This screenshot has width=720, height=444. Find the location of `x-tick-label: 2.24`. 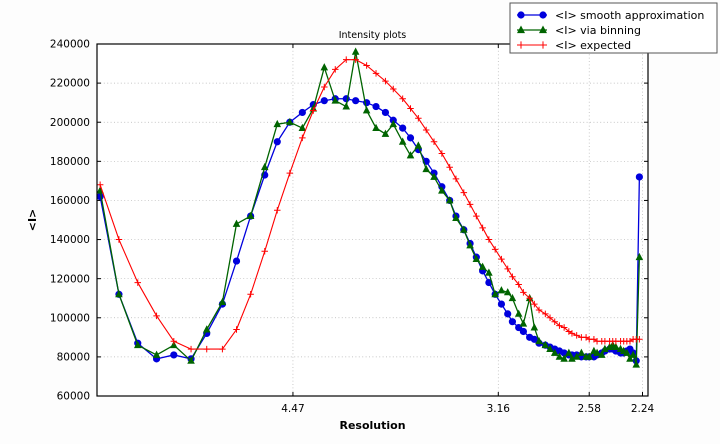

x-tick-label: 2.24 is located at coordinates (643, 409).